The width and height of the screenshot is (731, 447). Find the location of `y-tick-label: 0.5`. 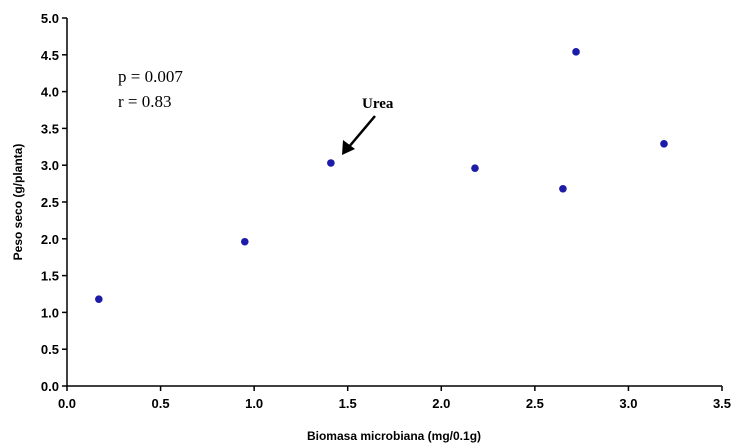

y-tick-label: 0.5 is located at coordinates (50, 349).